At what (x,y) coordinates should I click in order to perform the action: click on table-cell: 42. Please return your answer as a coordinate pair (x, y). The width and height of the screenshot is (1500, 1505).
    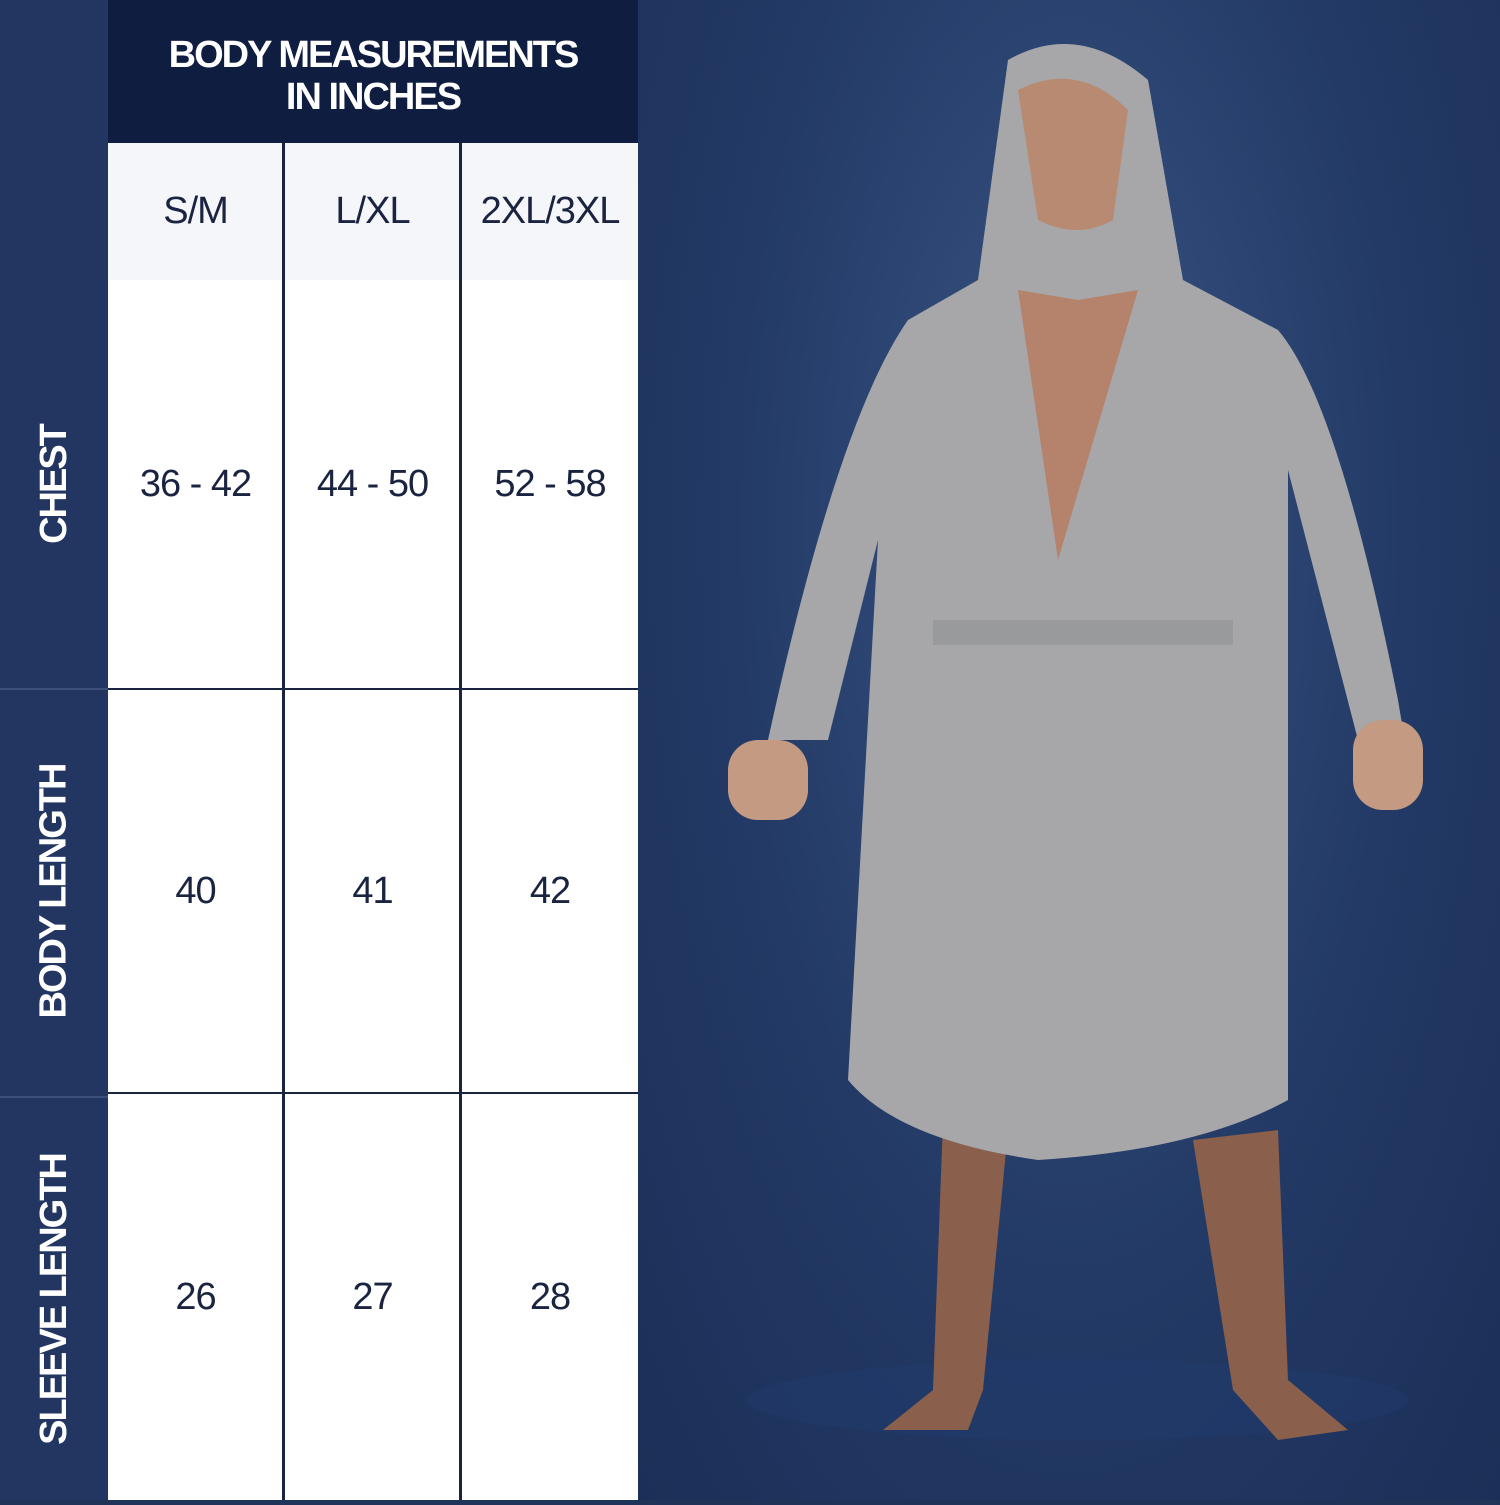
    Looking at the image, I should click on (550, 890).